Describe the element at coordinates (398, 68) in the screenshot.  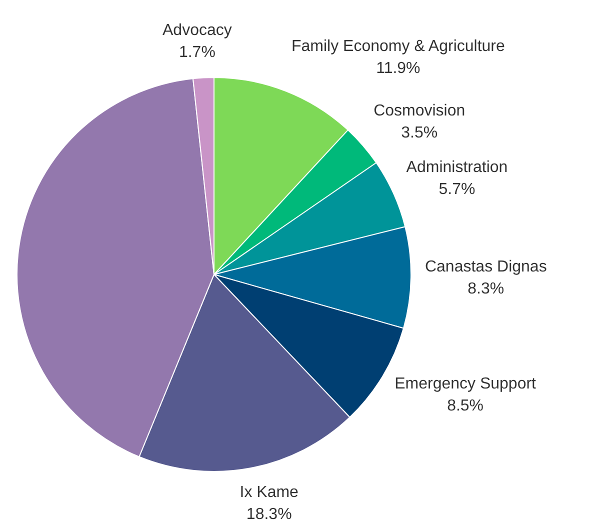
I see `data-label: 11.9%` at that location.